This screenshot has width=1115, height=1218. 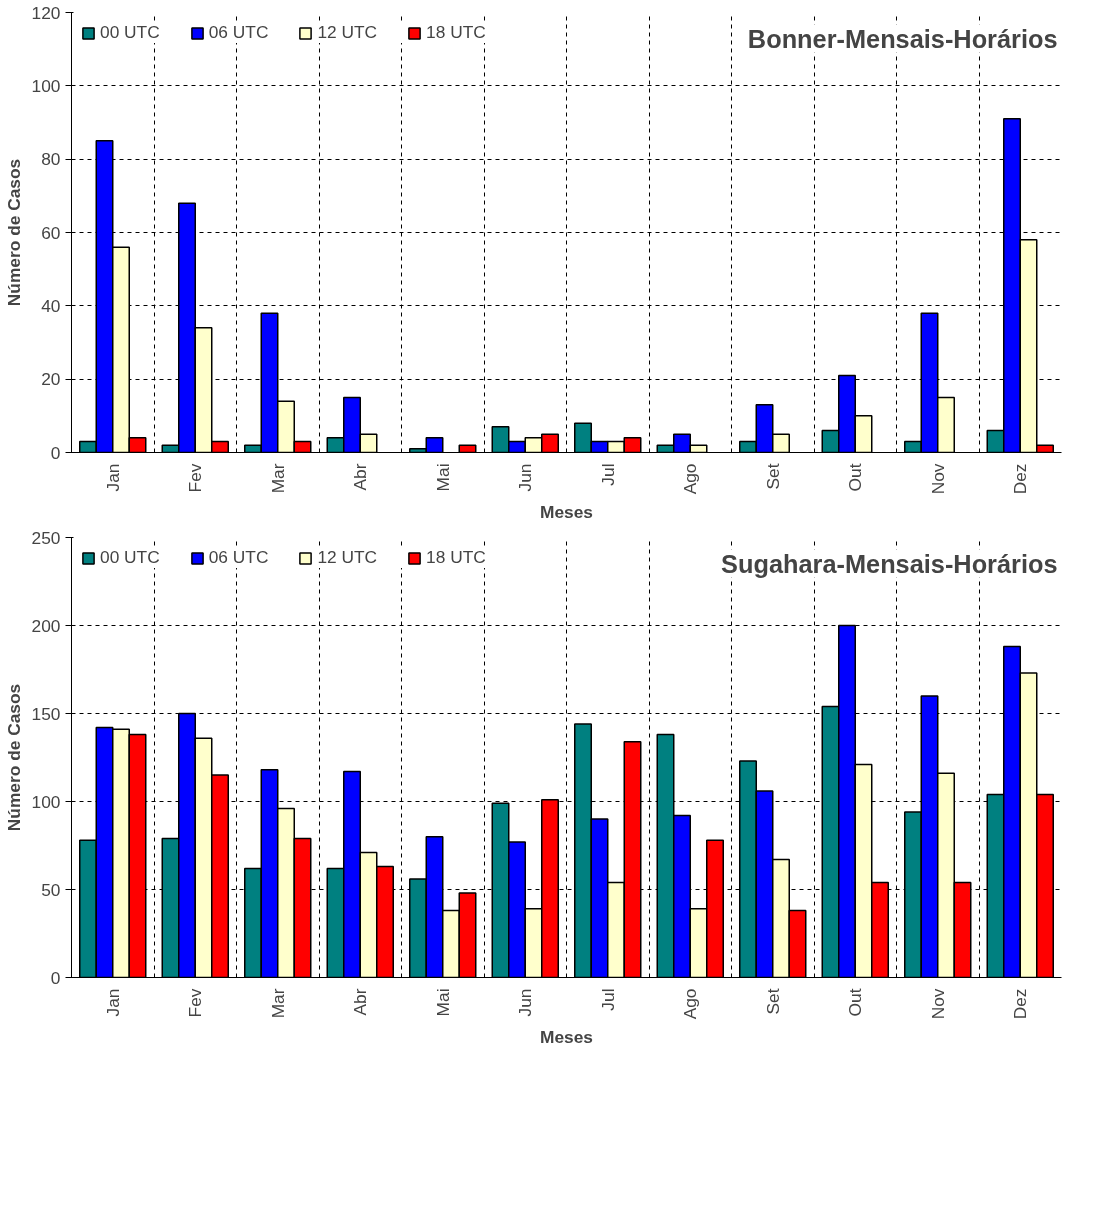 What do you see at coordinates (51, 889) in the screenshot?
I see `y-tick-label: 50` at bounding box center [51, 889].